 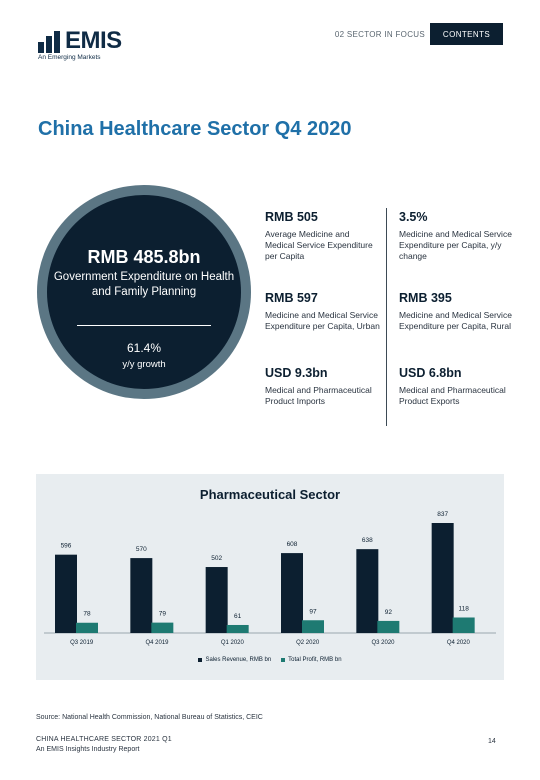 I want to click on logo-tagline: An Emerging Markets, so click(x=69, y=57).